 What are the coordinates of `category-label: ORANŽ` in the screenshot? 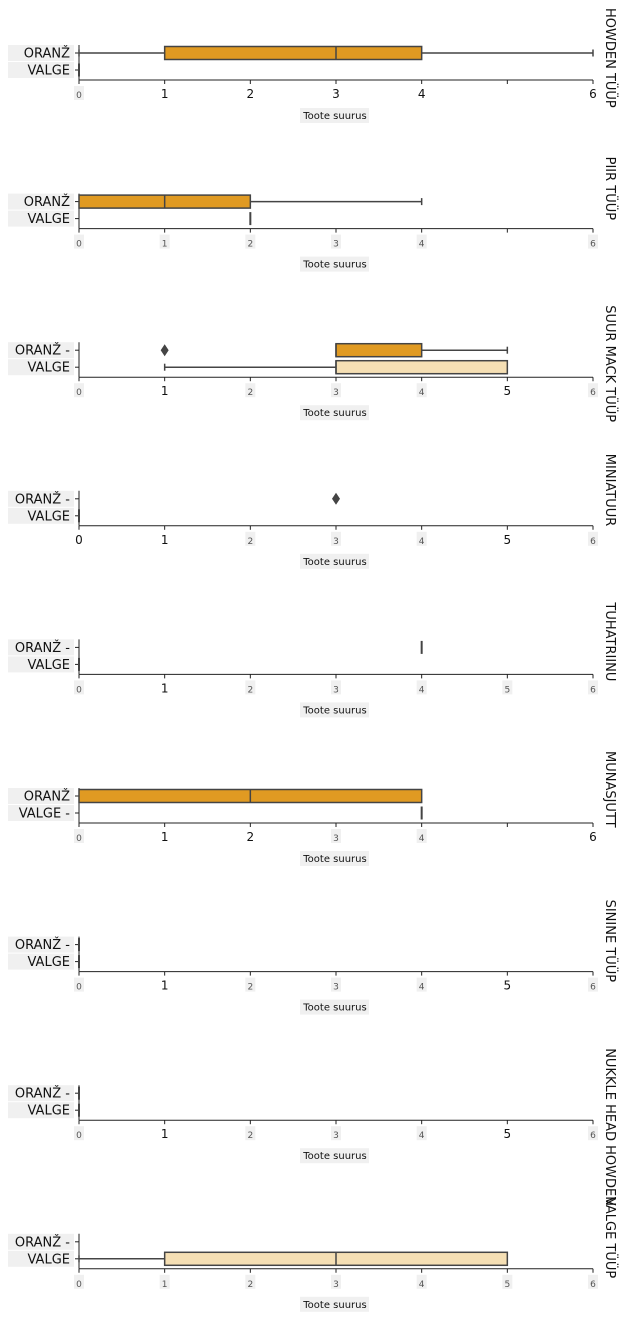 It's located at (47, 54).